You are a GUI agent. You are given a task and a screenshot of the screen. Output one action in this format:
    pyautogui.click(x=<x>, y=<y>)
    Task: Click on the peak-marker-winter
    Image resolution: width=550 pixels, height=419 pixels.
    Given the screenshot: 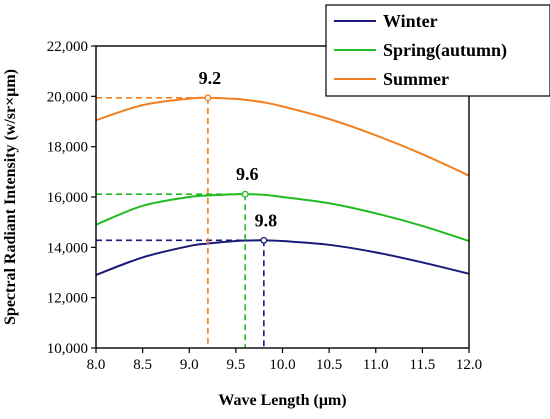 What is the action you would take?
    pyautogui.click(x=264, y=240)
    